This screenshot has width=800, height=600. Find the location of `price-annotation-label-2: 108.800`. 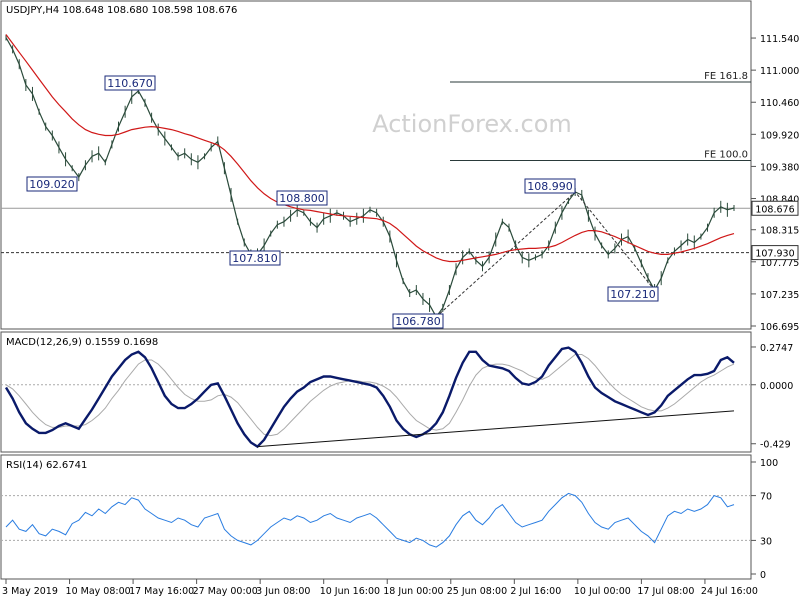

price-annotation-label-2: 108.800 is located at coordinates (302, 198).